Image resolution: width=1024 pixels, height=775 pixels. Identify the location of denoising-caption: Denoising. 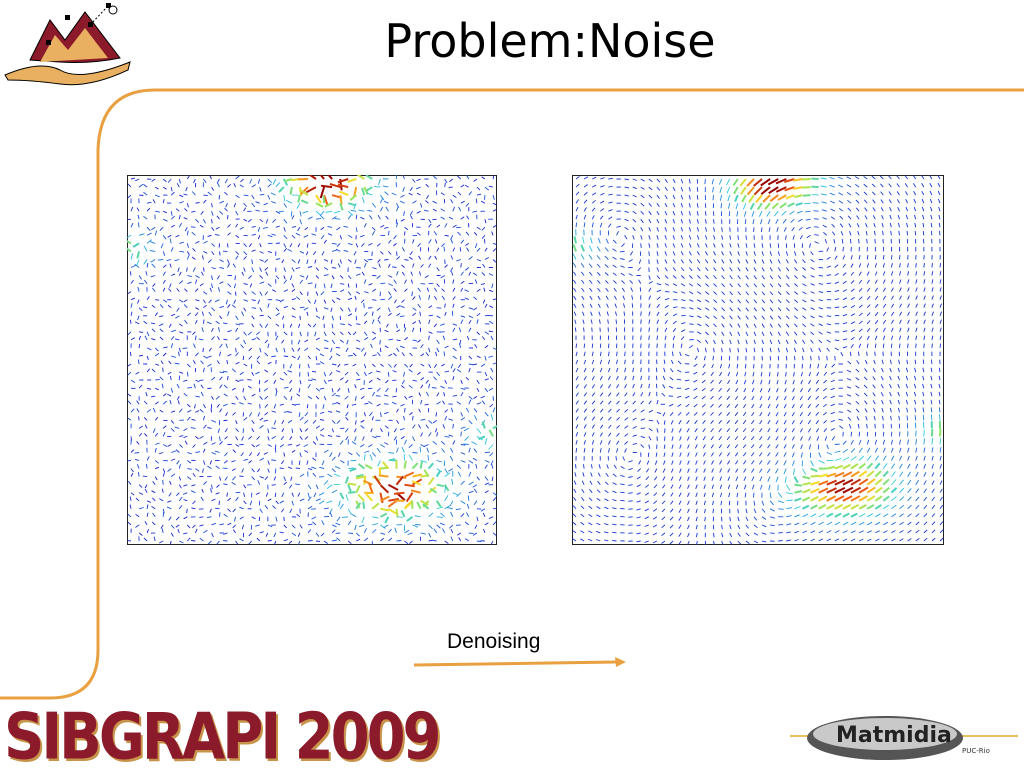
(493, 642).